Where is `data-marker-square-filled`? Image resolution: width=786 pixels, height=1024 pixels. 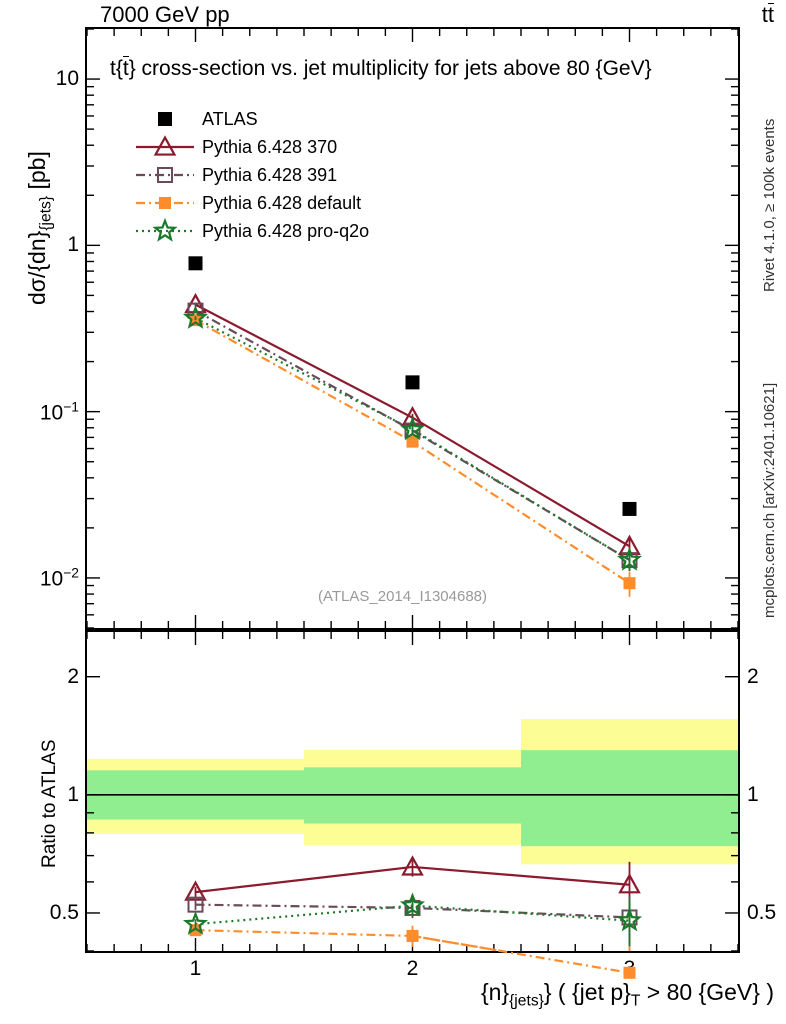 data-marker-square-filled is located at coordinates (165, 203).